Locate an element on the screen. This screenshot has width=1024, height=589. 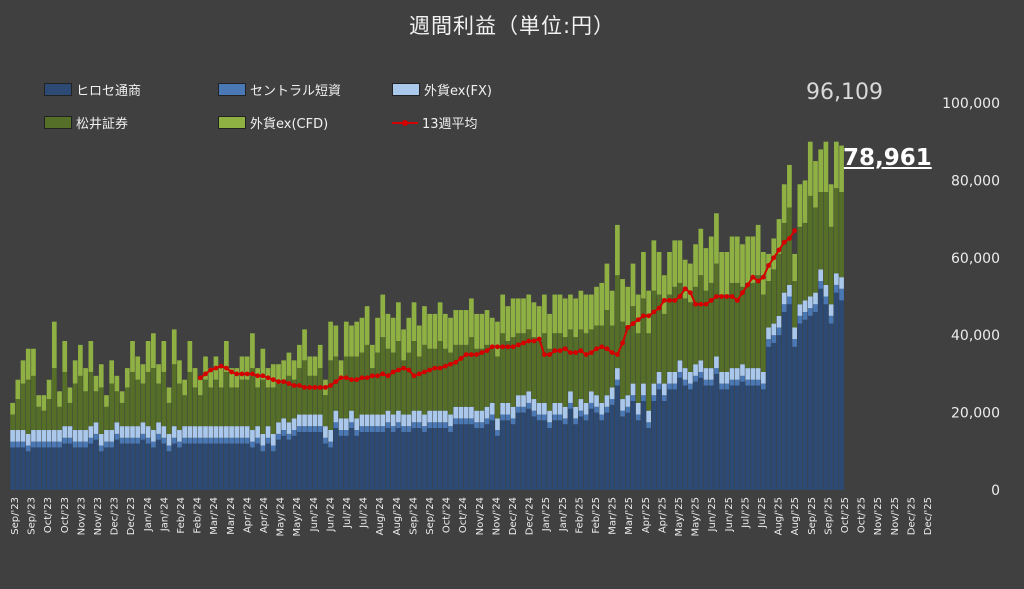
x-tick-label: Apr/'24 is located at coordinates (247, 515).